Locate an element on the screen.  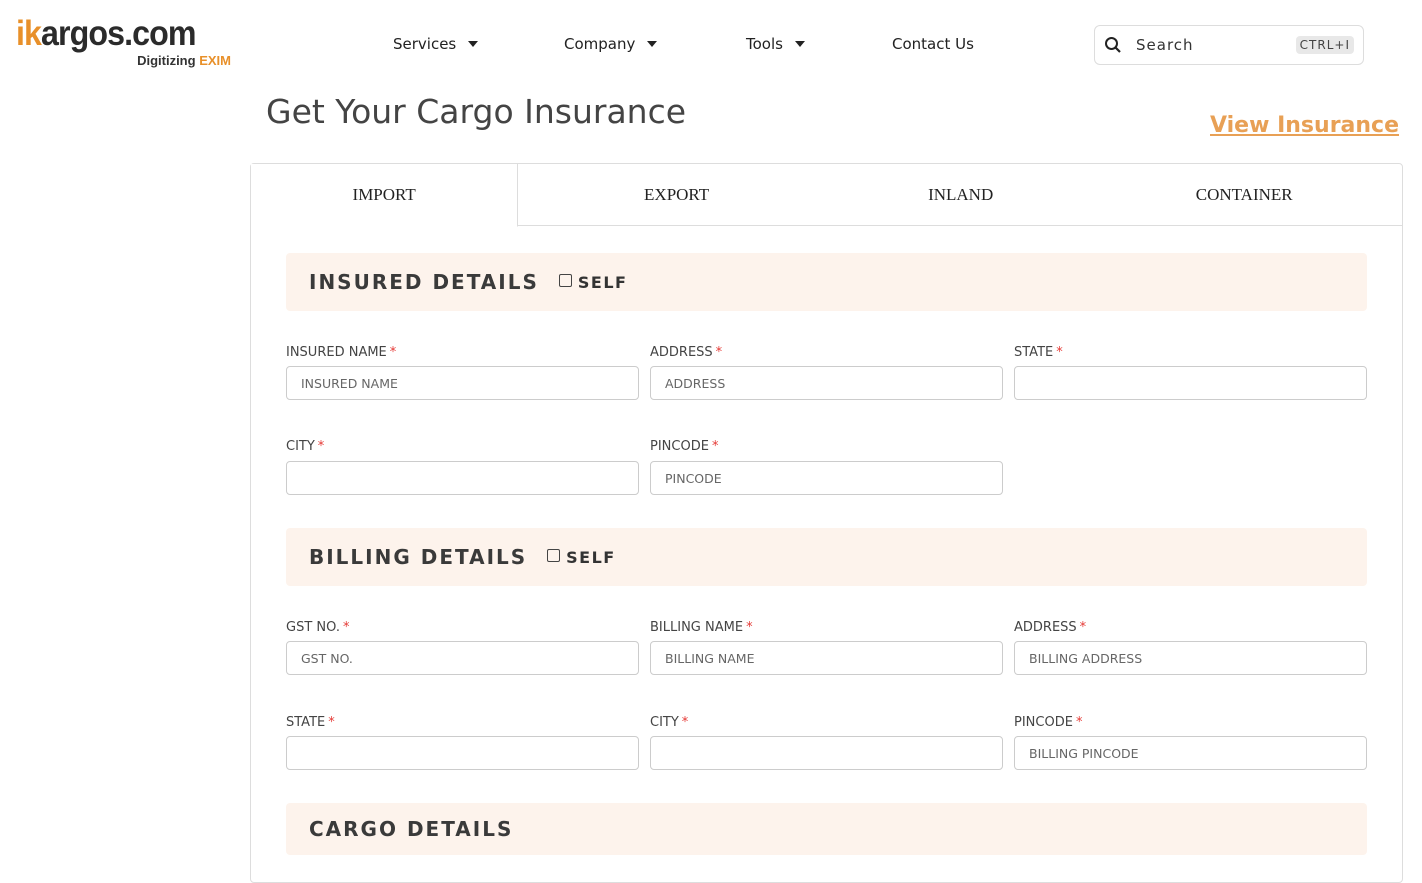
billing-city-input is located at coordinates (826, 753).